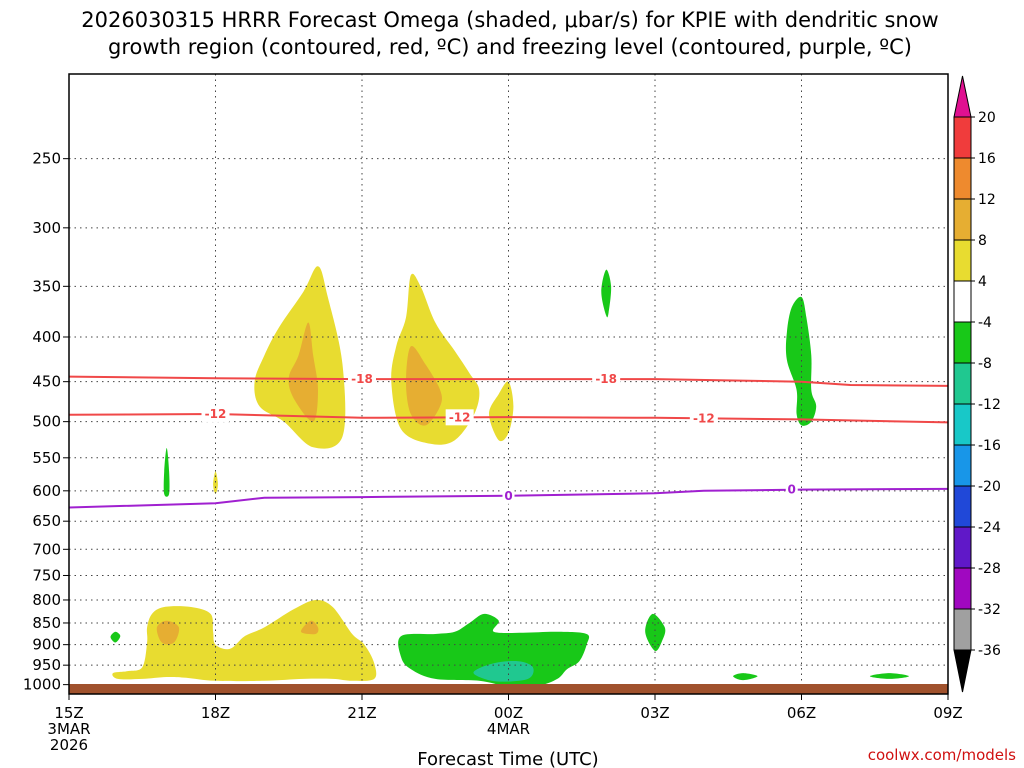 This screenshot has width=1024, height=768. Describe the element at coordinates (962, 96) in the screenshot. I see `colorbar-top-arrow` at that location.